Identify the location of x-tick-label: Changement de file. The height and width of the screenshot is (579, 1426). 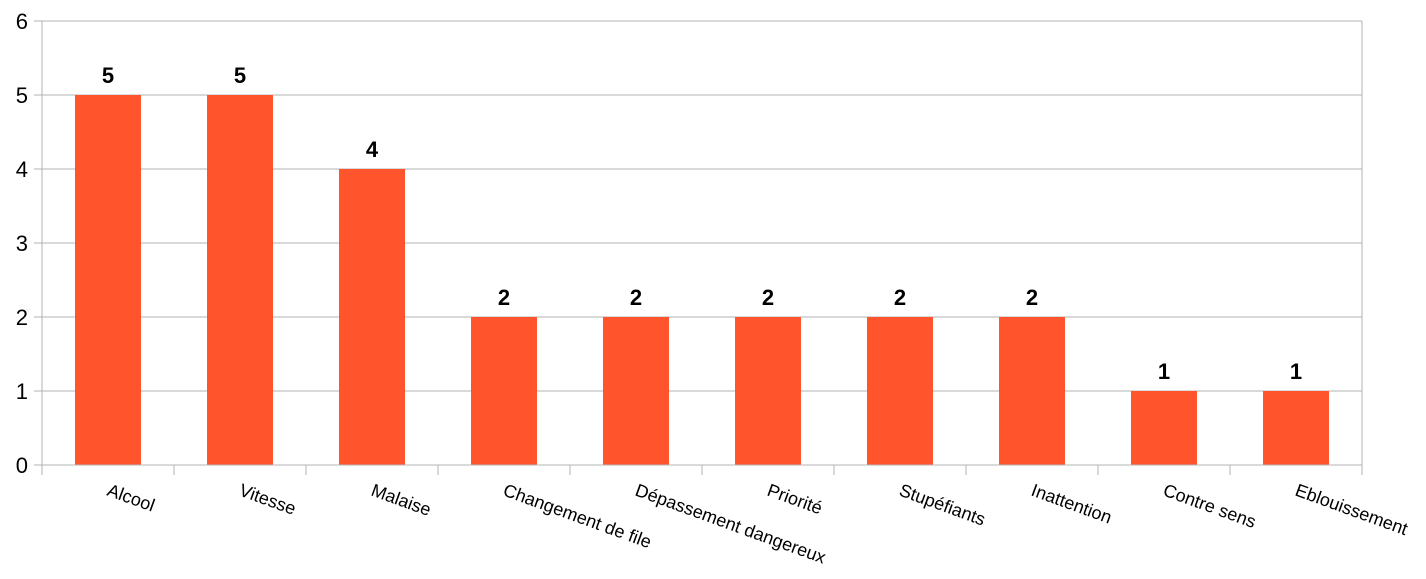
(578, 516).